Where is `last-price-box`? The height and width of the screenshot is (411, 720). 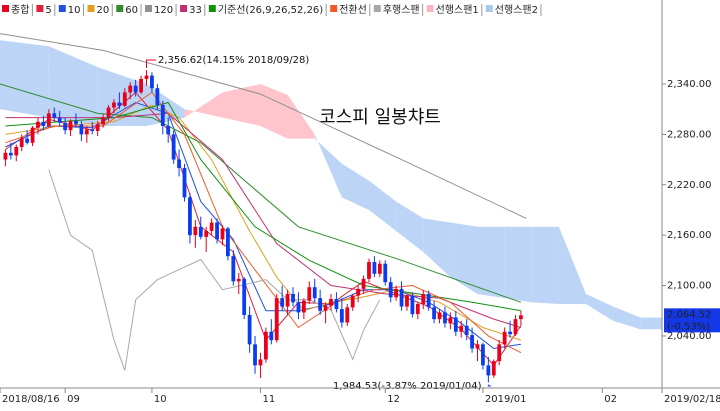 last-price-box is located at coordinates (692, 320).